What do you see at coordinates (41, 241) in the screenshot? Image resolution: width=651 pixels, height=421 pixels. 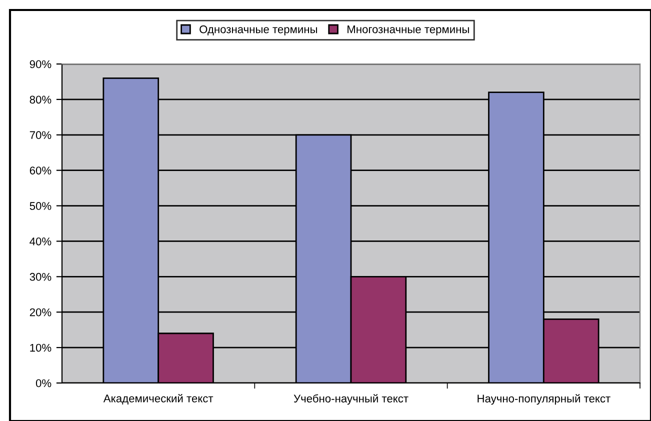 I see `y-tick-label: 40%` at bounding box center [41, 241].